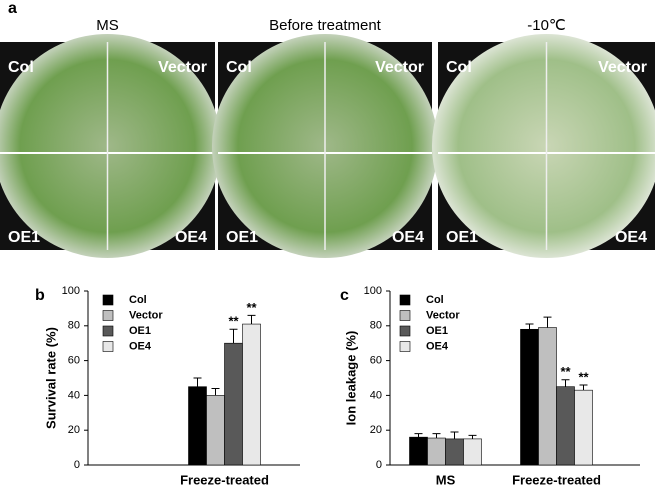 Image resolution: width=655 pixels, height=493 pixels. Describe the element at coordinates (344, 295) in the screenshot. I see `panel-label: c` at that location.